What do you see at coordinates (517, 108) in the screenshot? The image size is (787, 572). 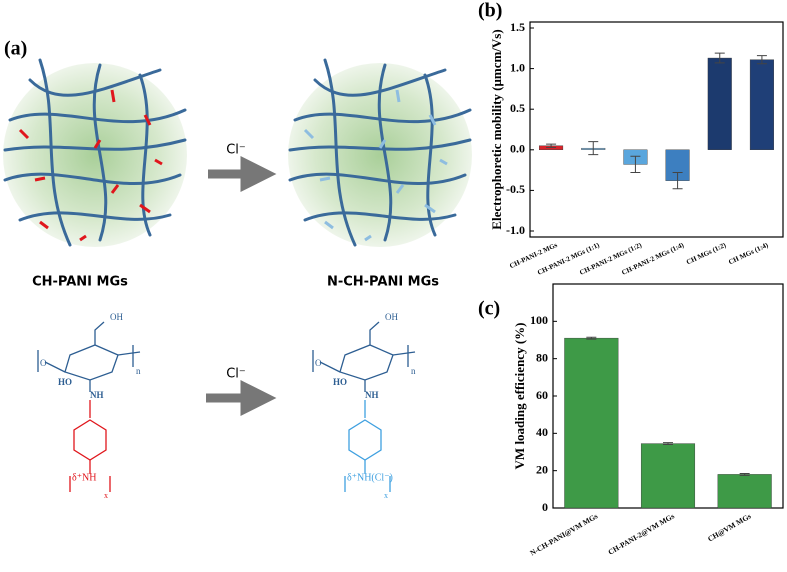 I see `y-tick-label: 0.5` at bounding box center [517, 108].